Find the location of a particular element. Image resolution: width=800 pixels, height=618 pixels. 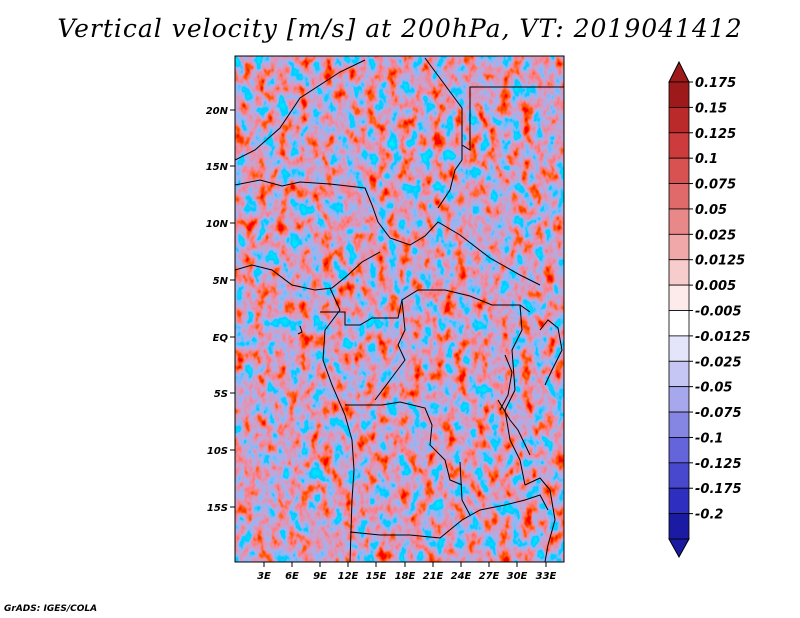

lon-label-12e: 12E is located at coordinates (348, 576).